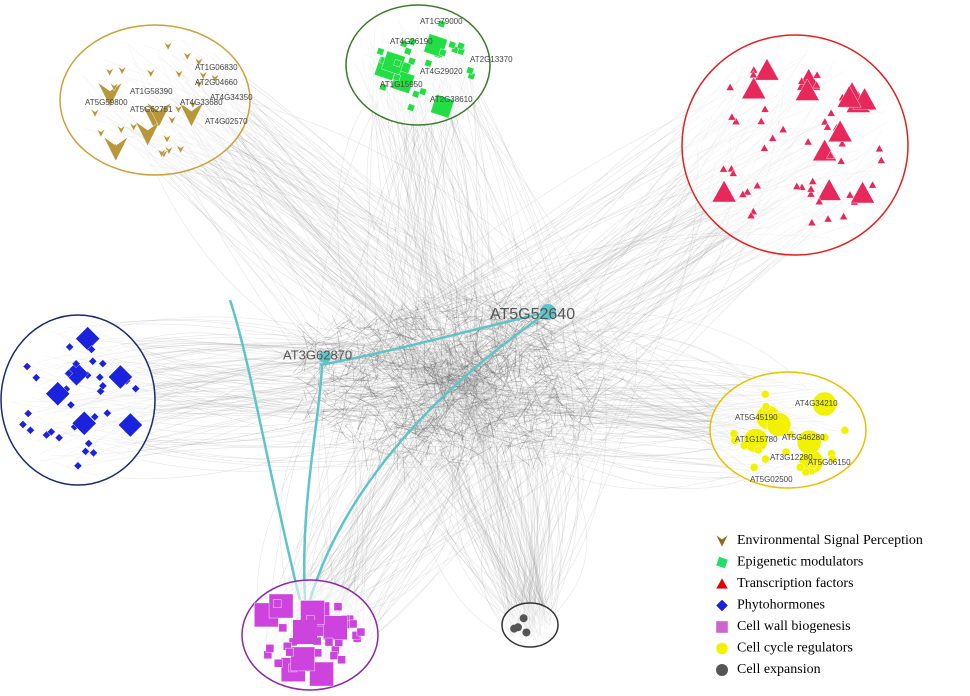 The width and height of the screenshot is (970, 696). Describe the element at coordinates (756, 417) in the screenshot. I see `node-label: AT5G45190` at that location.